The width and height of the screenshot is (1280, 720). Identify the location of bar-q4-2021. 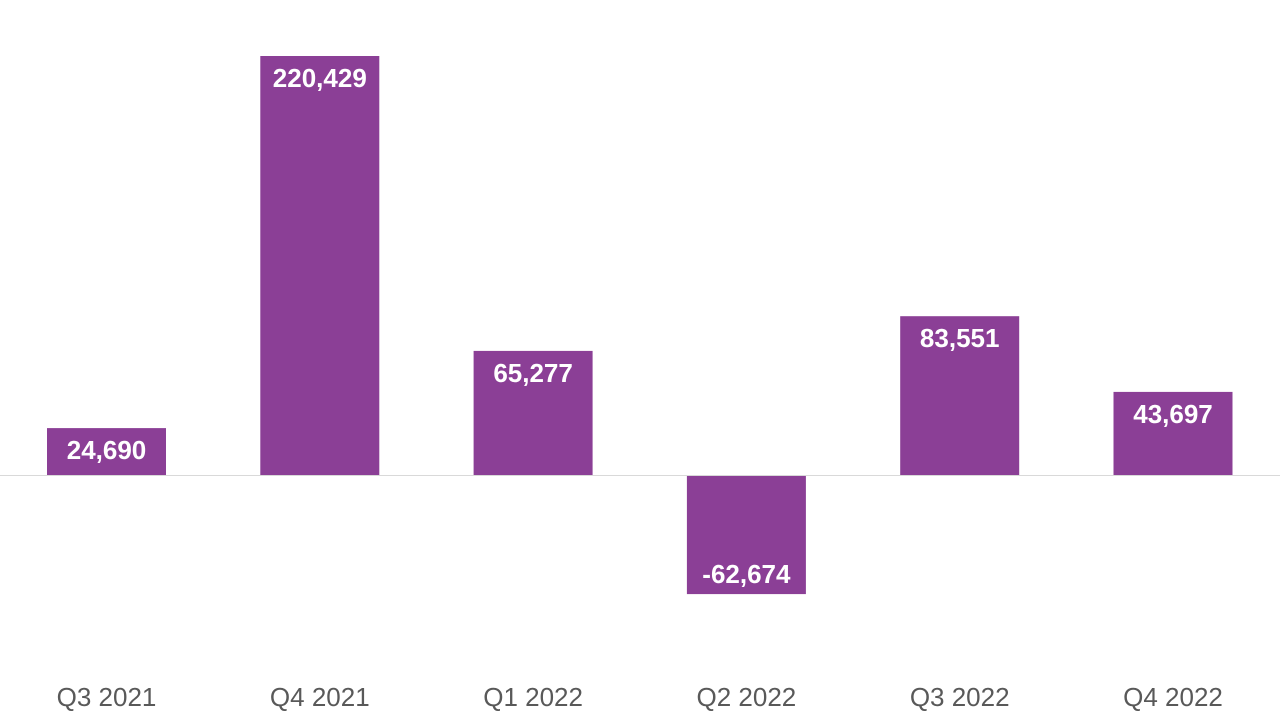
(320, 265).